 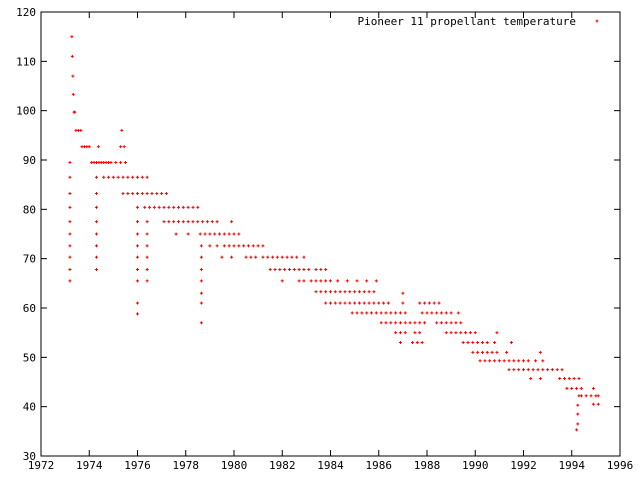 I want to click on x-tick-label: 1982, so click(x=282, y=465).